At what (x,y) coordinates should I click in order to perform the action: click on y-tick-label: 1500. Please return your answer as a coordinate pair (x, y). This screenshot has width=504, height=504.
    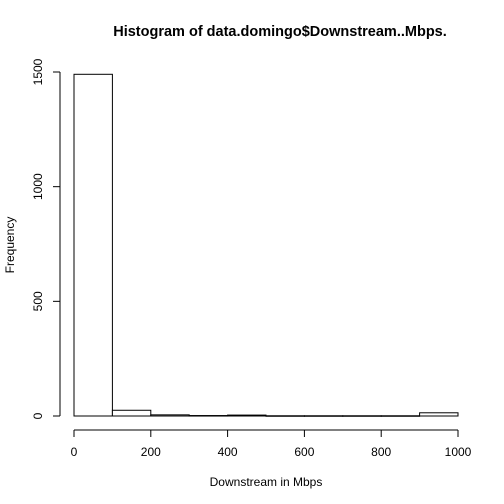
    Looking at the image, I should click on (38, 71).